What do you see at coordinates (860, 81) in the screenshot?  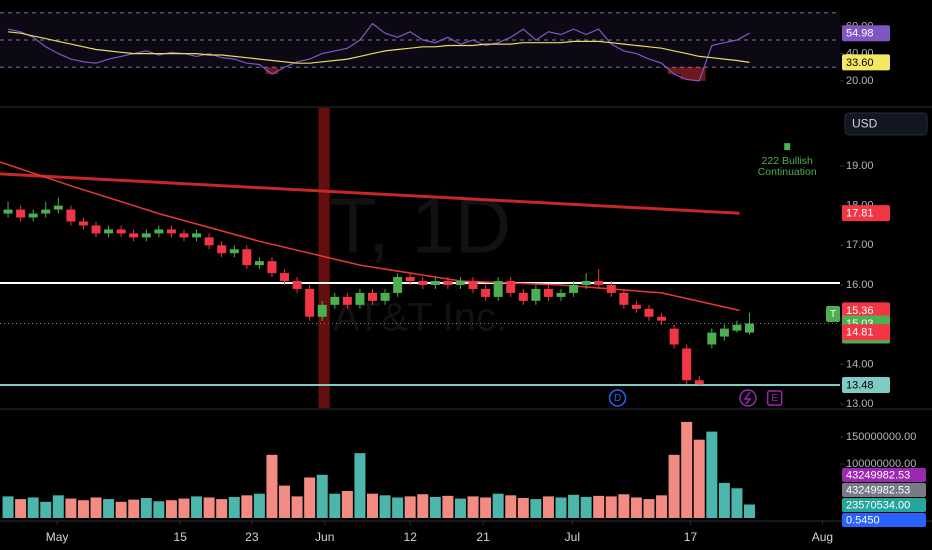 I see `y-tick-label: 20.00` at bounding box center [860, 81].